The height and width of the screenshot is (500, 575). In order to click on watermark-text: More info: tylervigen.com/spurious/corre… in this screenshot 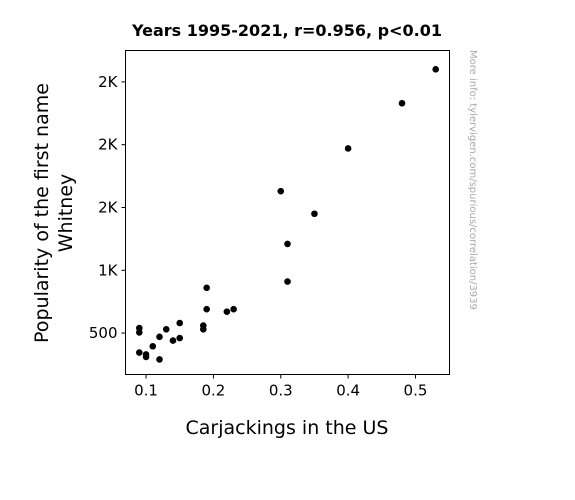, I will do `click(472, 180)`.